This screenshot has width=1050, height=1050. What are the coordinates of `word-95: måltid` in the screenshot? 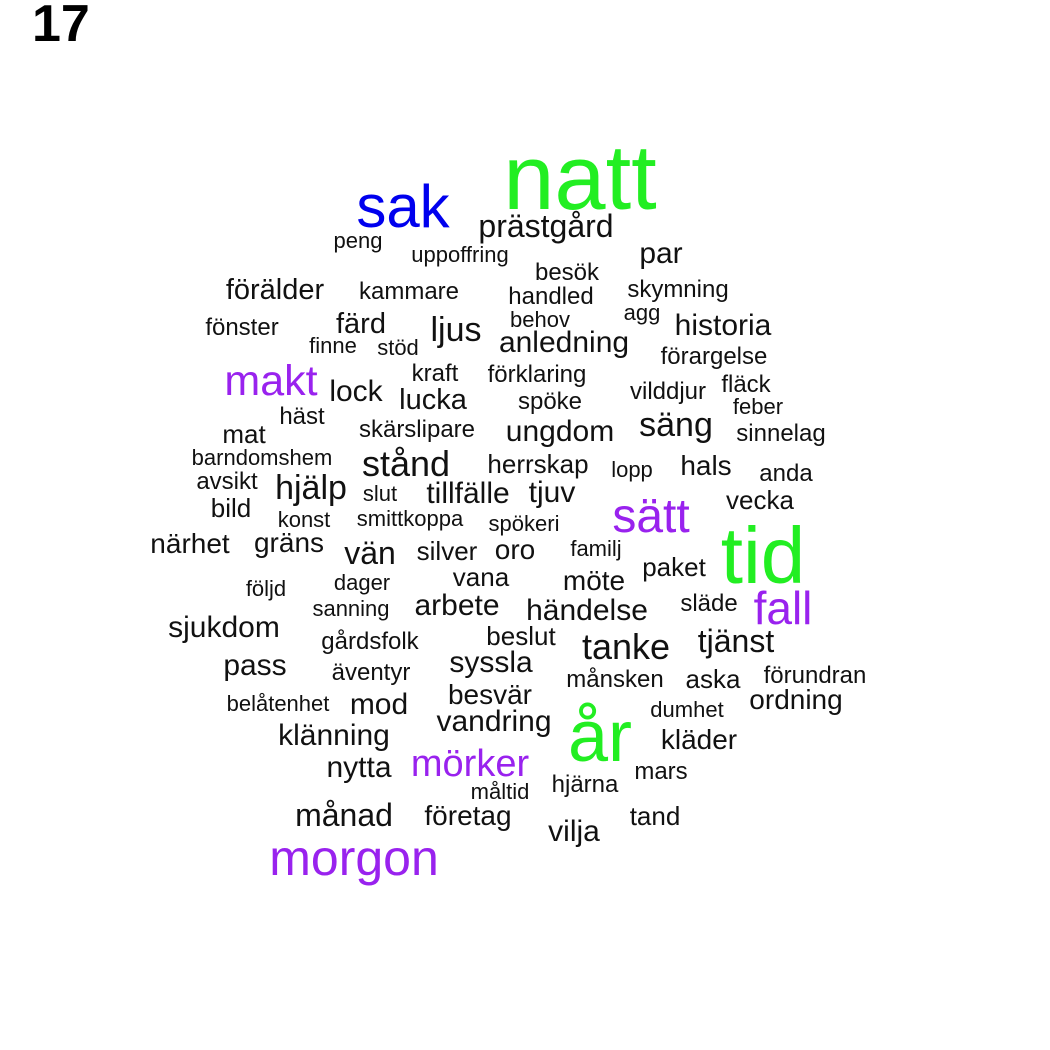 It's located at (500, 791).